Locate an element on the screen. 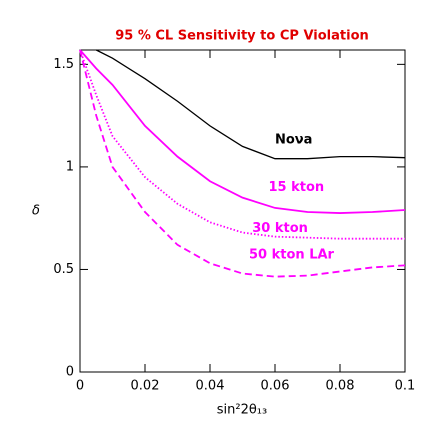 The image size is (442, 442). x-tick-label: 0.08 is located at coordinates (340, 386).